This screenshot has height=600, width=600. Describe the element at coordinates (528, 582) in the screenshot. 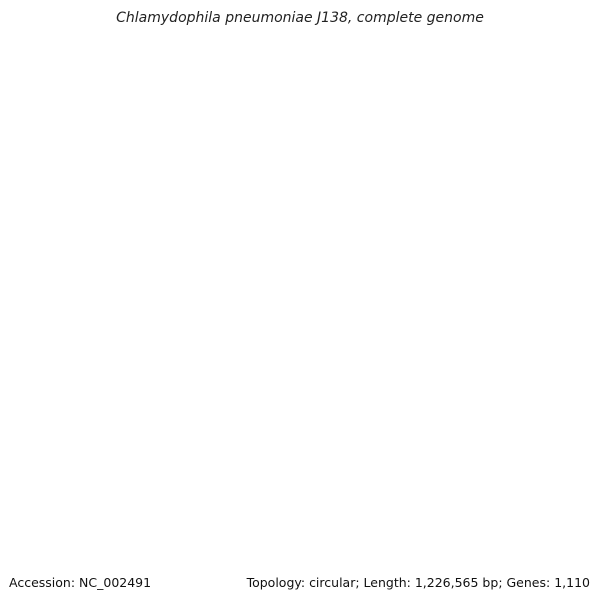

I see `genes-label: Genes:` at that location.